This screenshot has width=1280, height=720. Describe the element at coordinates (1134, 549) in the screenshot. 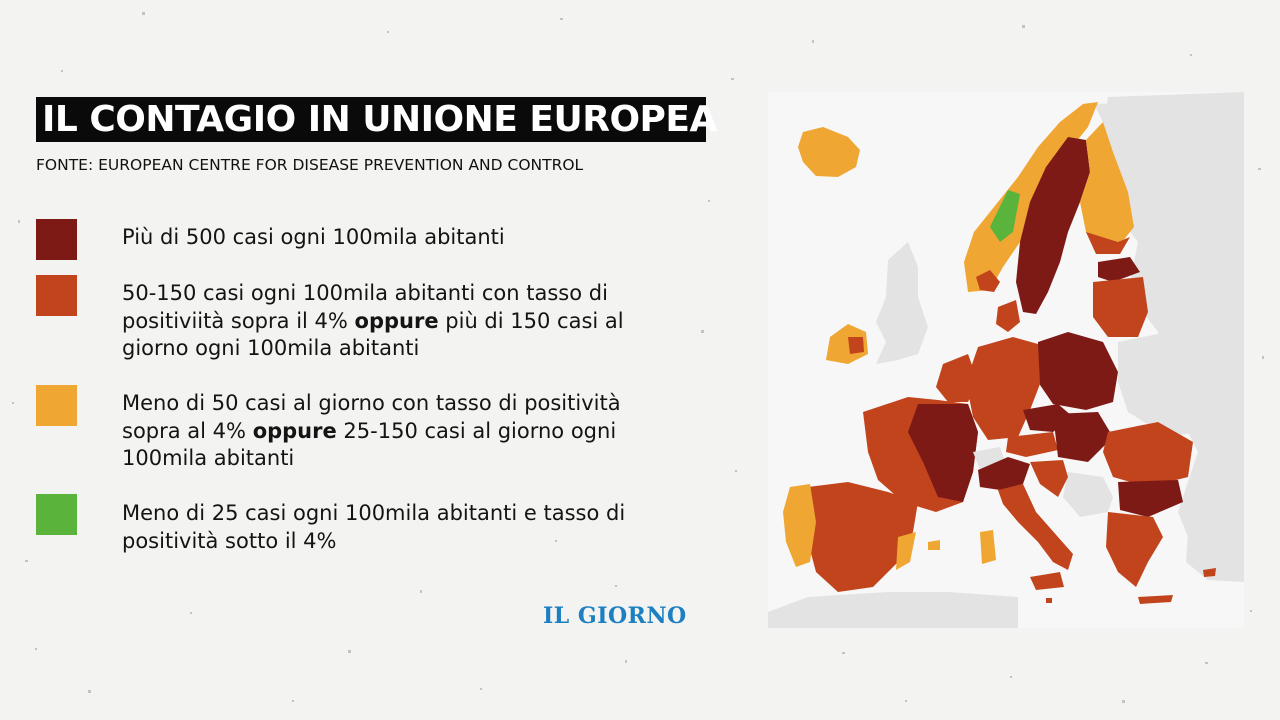

I see `region-greece` at that location.